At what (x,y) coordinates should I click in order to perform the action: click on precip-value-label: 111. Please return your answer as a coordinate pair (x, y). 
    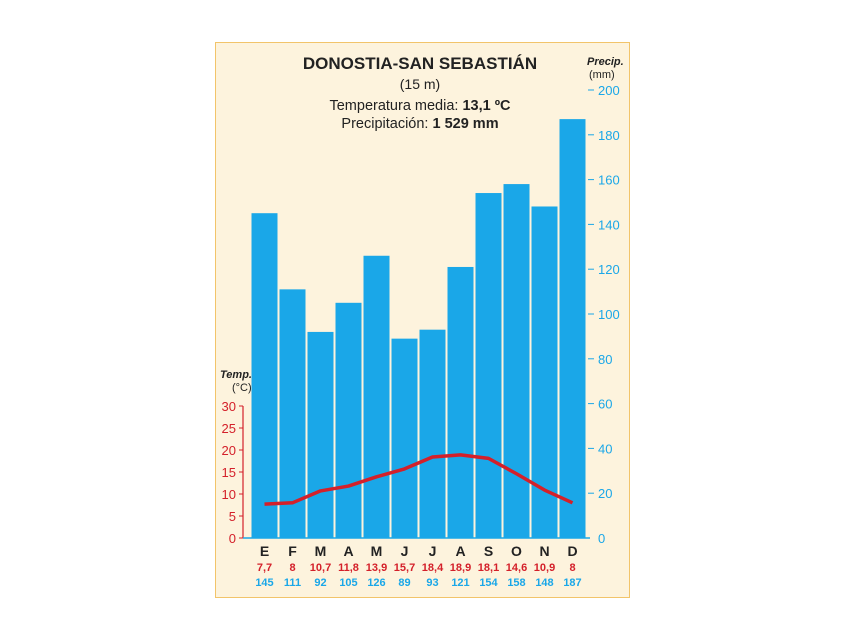
    Looking at the image, I should click on (292, 583).